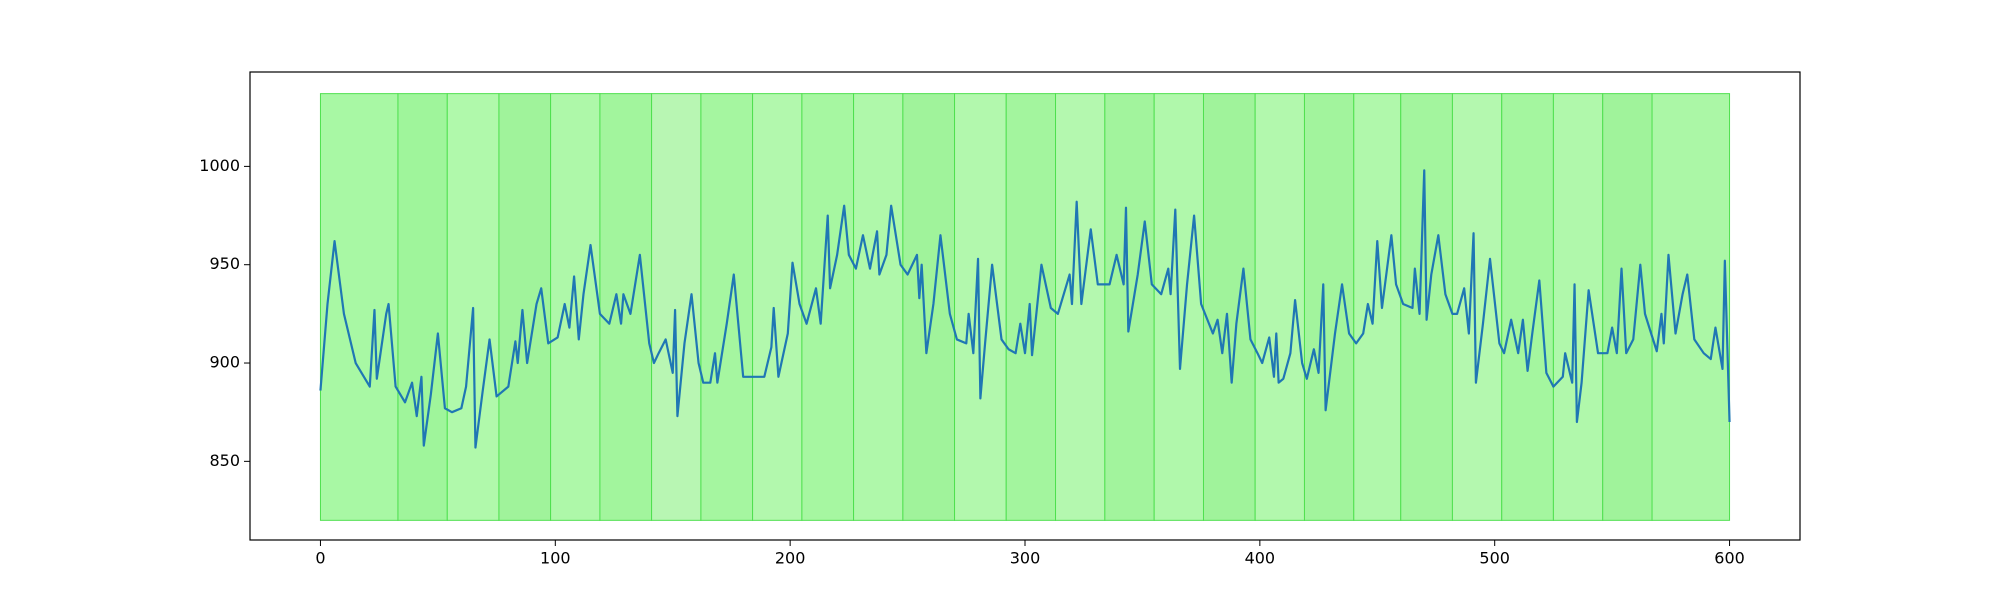  What do you see at coordinates (790, 558) in the screenshot?
I see `x-tick-label: 200` at bounding box center [790, 558].